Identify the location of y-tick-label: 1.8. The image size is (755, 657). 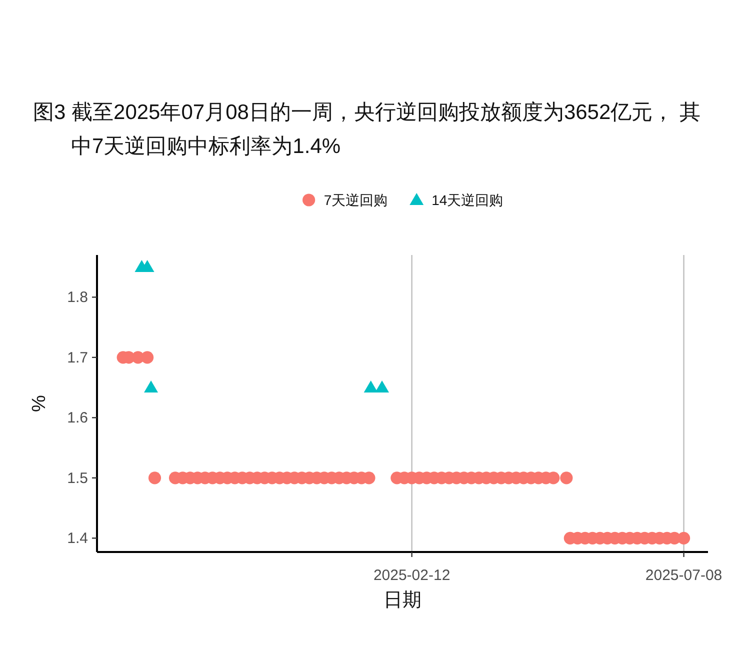
(77, 297).